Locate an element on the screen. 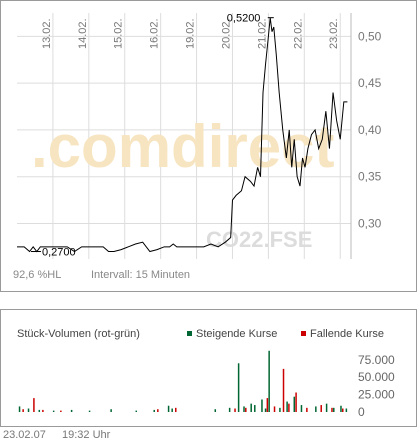 Image resolution: width=417 pixels, height=443 pixels. y-tick-label: 0,40 is located at coordinates (370, 130).